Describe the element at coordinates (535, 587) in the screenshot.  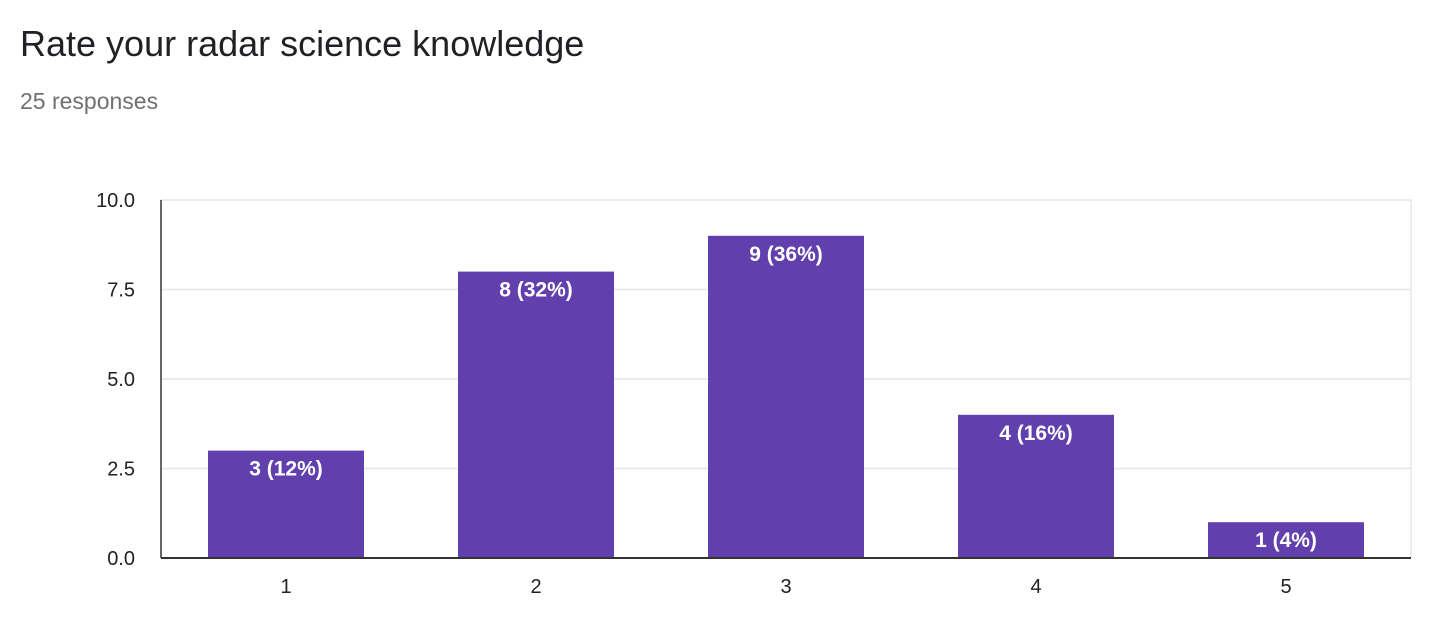
I see `x-tick-label: 2` at that location.